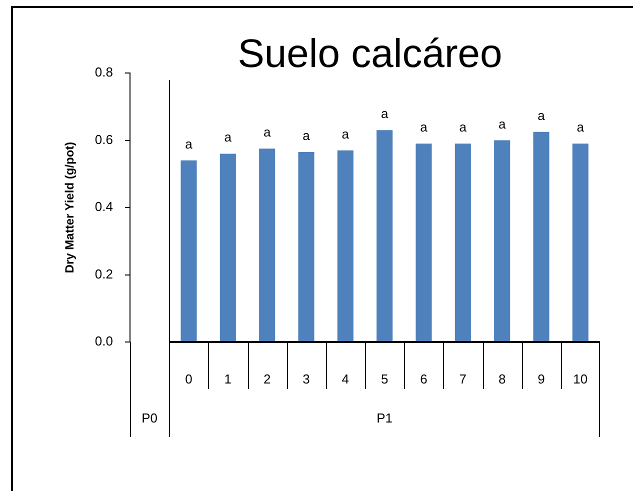  What do you see at coordinates (346, 378) in the screenshot?
I see `x-tick-label: 4` at bounding box center [346, 378].